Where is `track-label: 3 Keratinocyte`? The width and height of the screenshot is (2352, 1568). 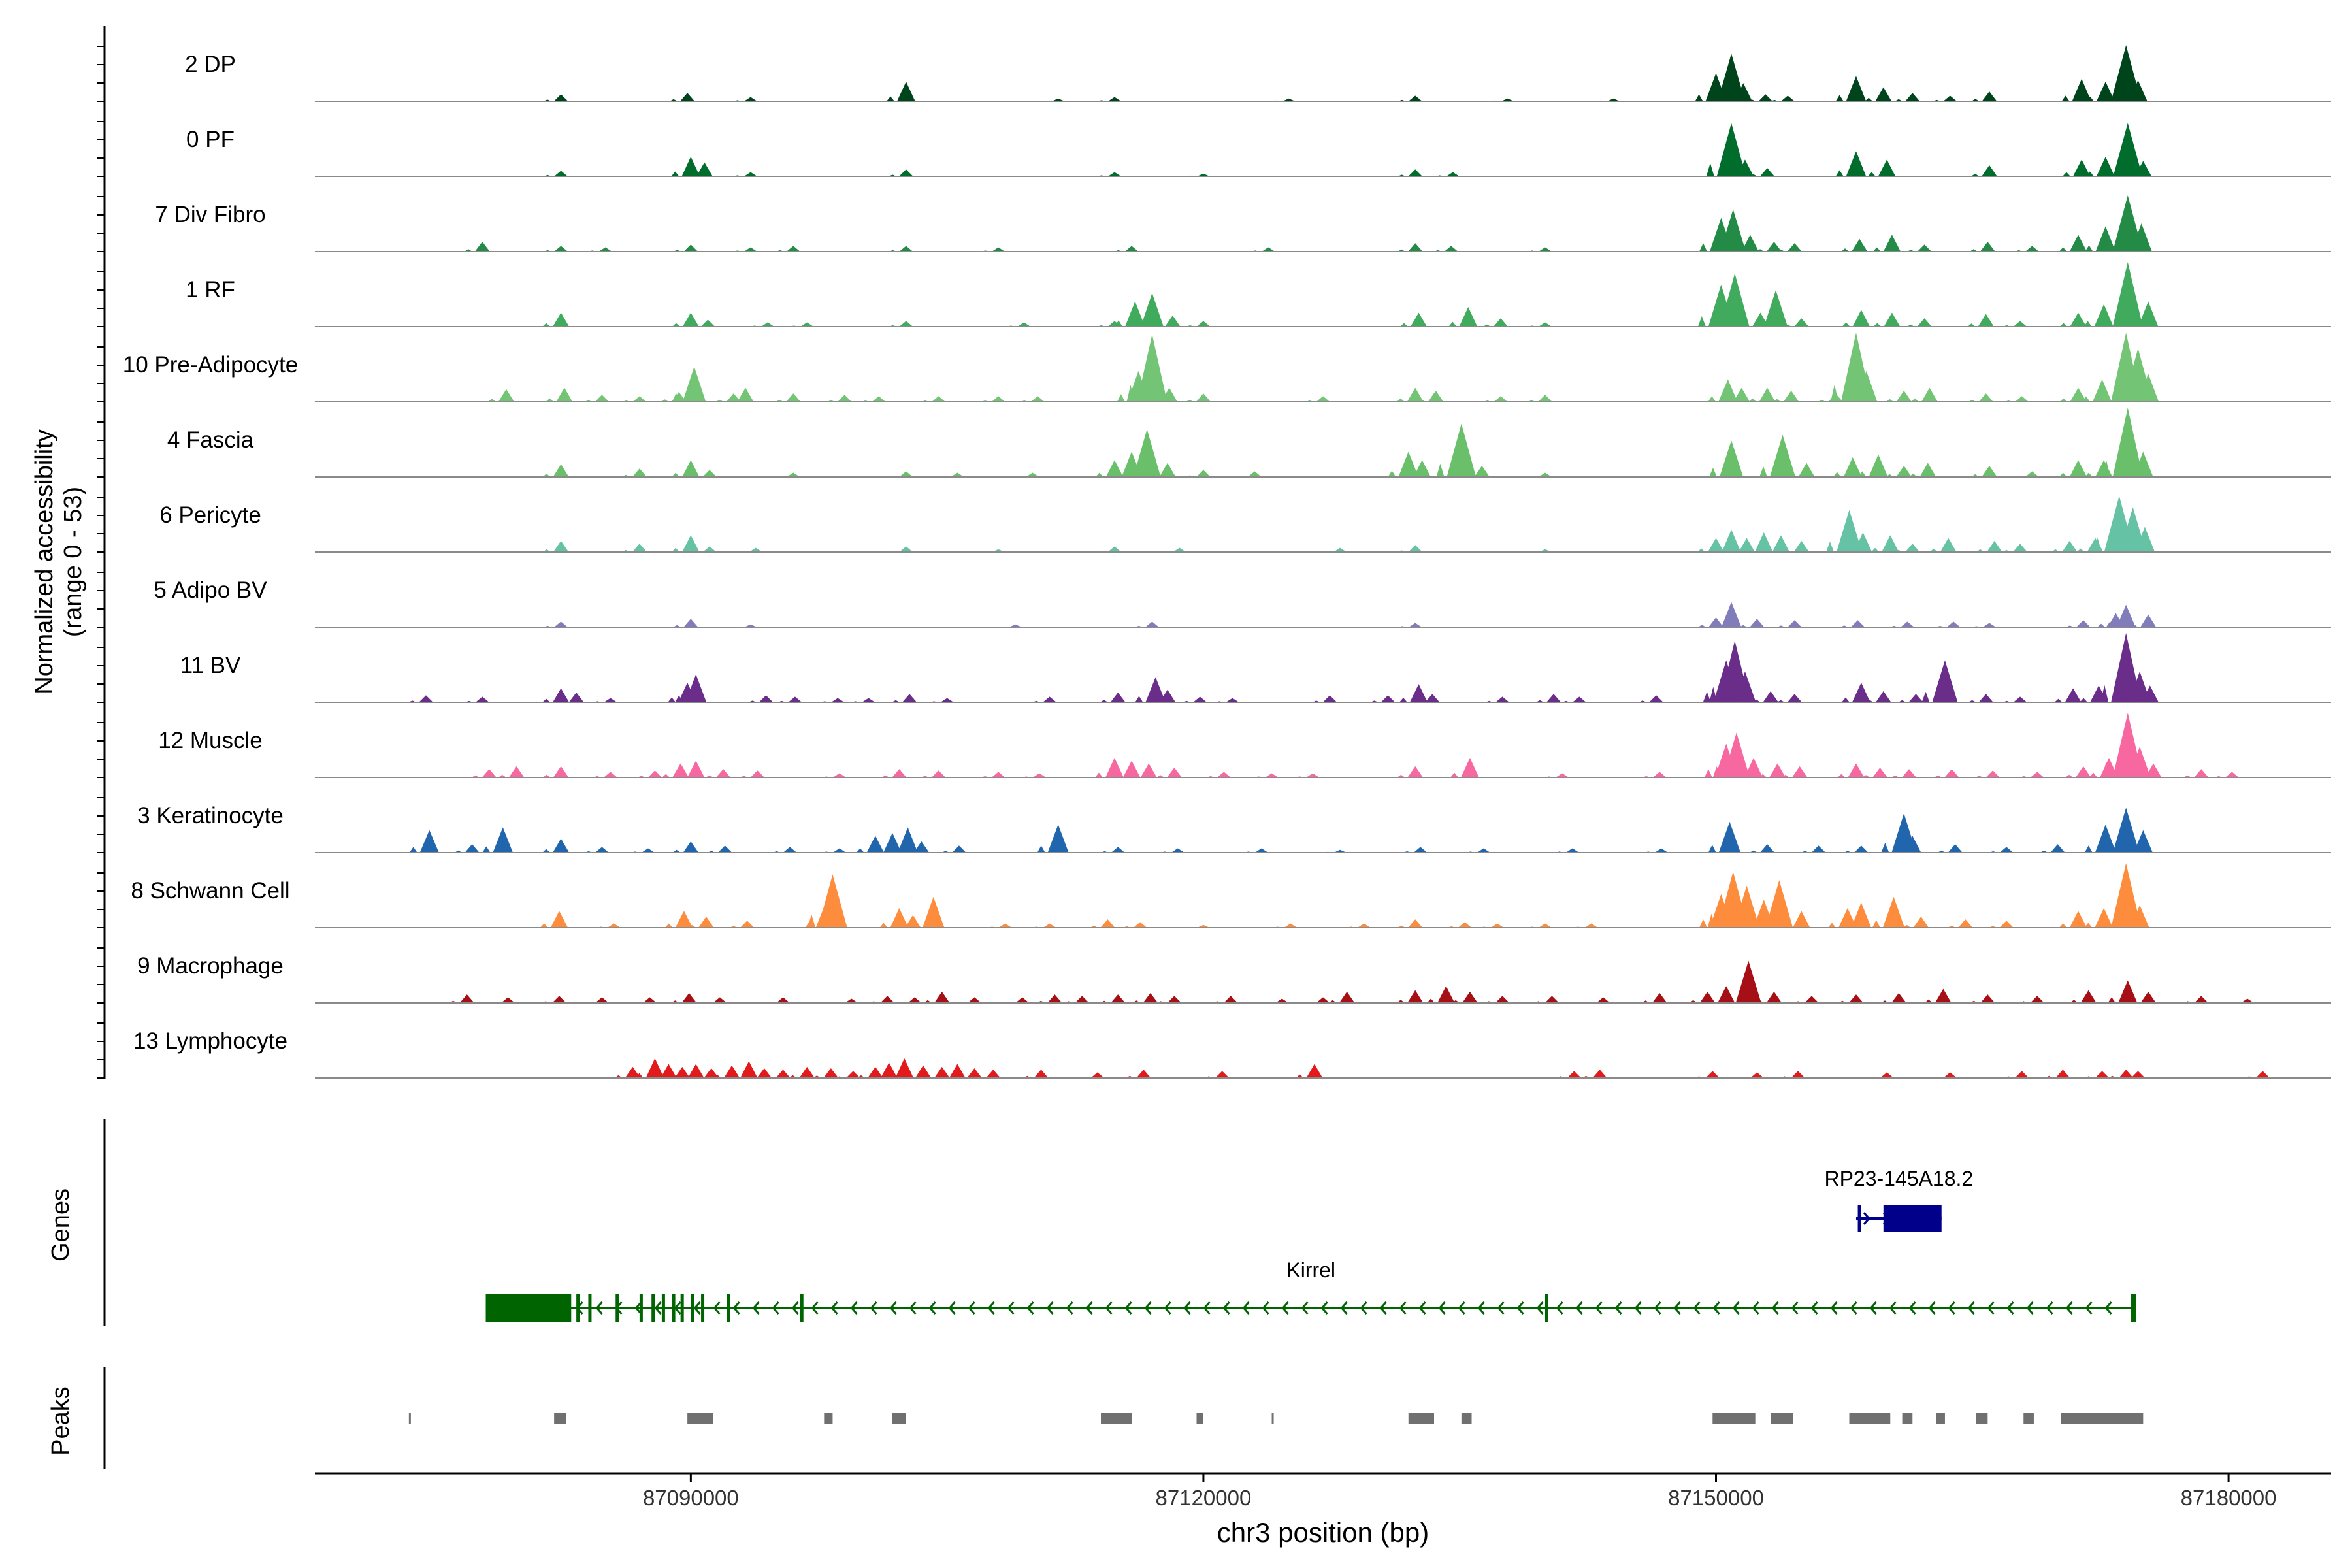
track-label: 3 Keratinocyte is located at coordinates (210, 815).